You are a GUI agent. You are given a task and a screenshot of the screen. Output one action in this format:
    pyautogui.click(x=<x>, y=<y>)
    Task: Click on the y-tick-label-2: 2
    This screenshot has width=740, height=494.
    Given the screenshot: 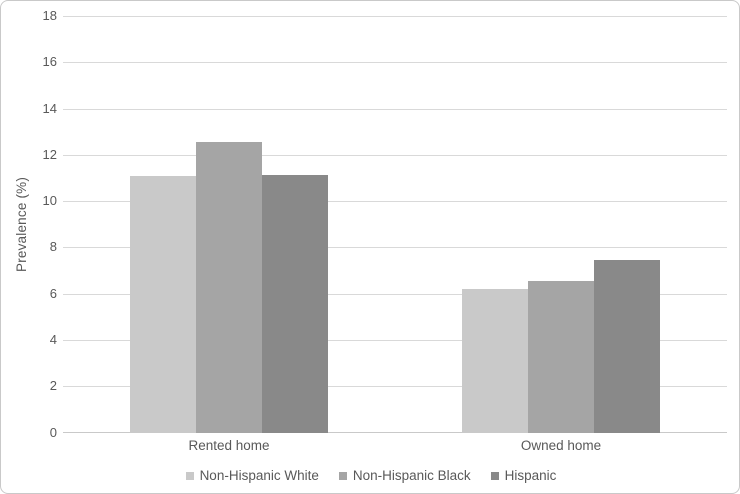 What is the action you would take?
    pyautogui.click(x=53, y=386)
    